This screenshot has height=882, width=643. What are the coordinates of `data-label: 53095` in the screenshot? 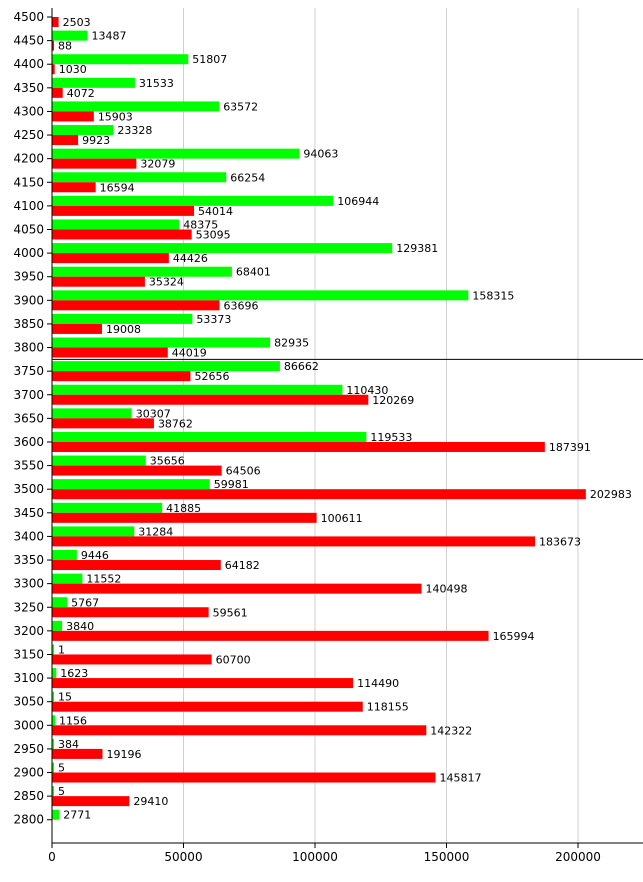 It's located at (213, 234).